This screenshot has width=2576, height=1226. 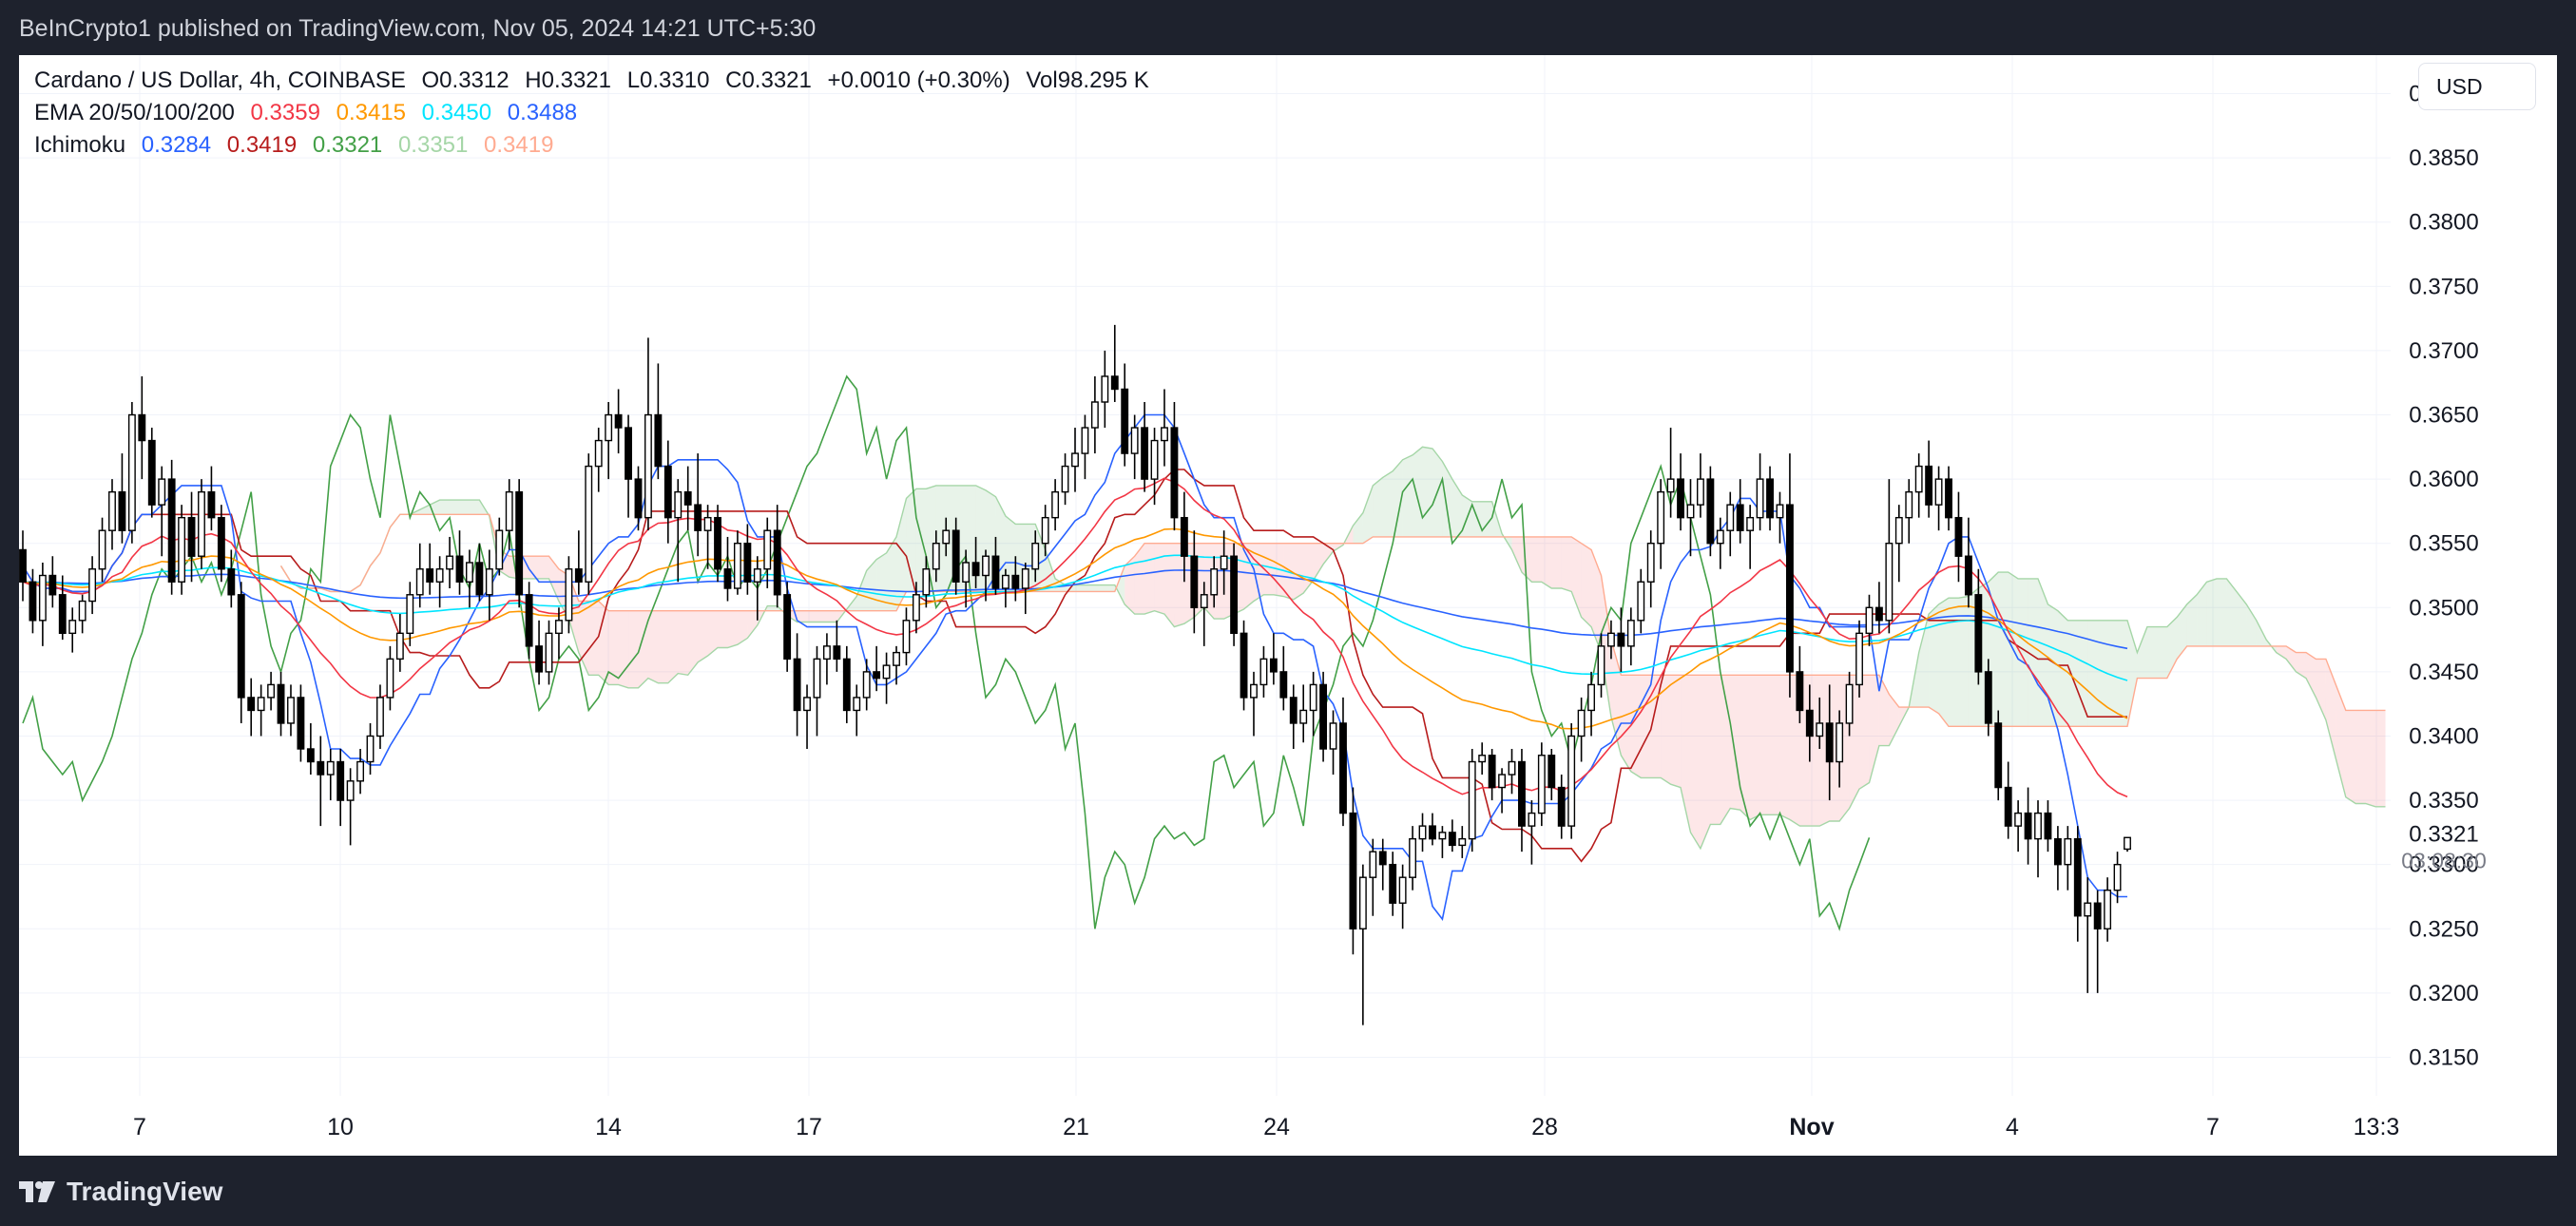 What do you see at coordinates (220, 80) in the screenshot?
I see `symbol-title: Cardano / US Dollar, 4h, COINBASE` at bounding box center [220, 80].